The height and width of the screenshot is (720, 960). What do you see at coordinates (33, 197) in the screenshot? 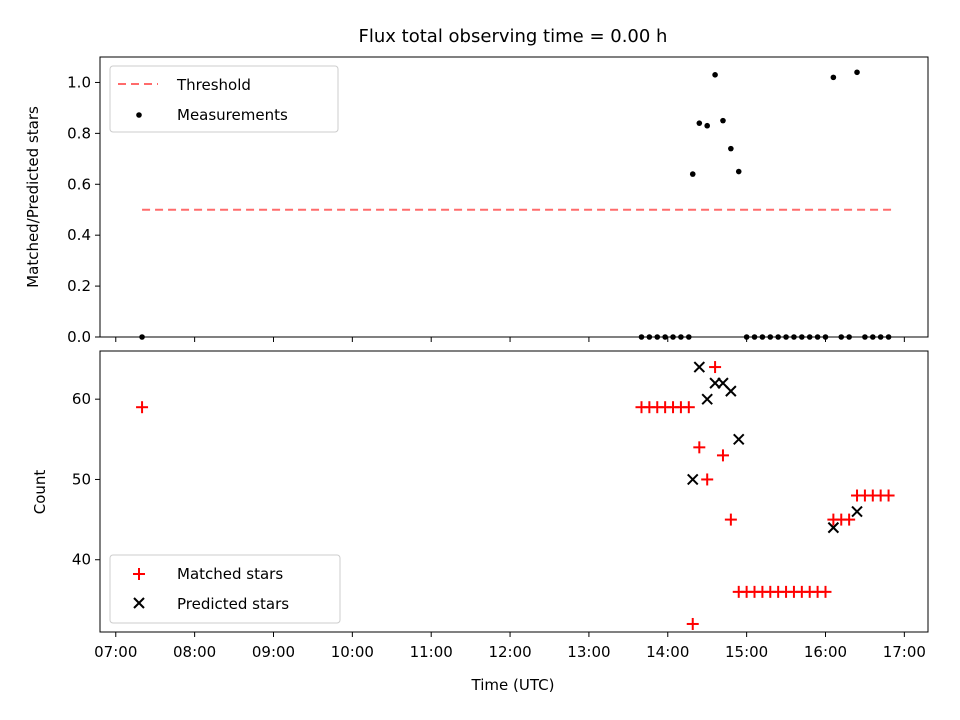
I see `top-y-axis-label: Matched/Predicted stars` at bounding box center [33, 197].